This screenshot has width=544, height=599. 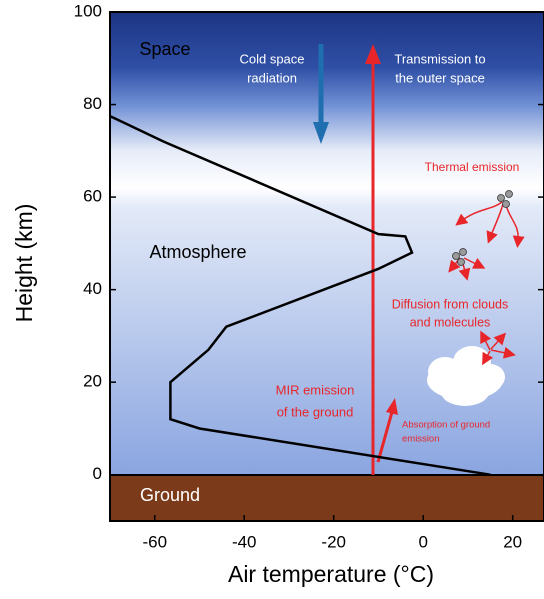 What do you see at coordinates (327, 498) in the screenshot?
I see `ground-background` at bounding box center [327, 498].